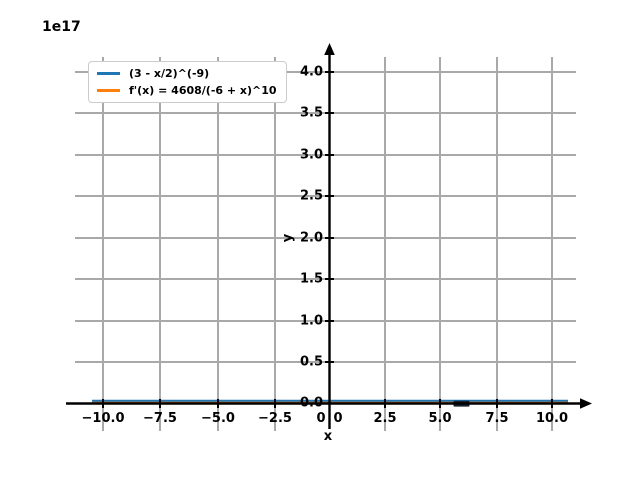 The height and width of the screenshot is (480, 640). Describe the element at coordinates (385, 418) in the screenshot. I see `x-tick-label: 2.5` at that location.